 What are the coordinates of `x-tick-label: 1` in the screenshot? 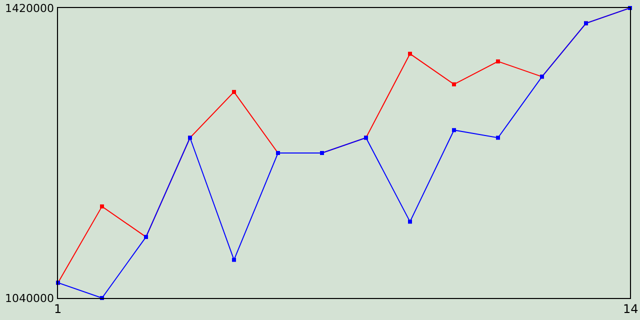 It's located at (58, 309).